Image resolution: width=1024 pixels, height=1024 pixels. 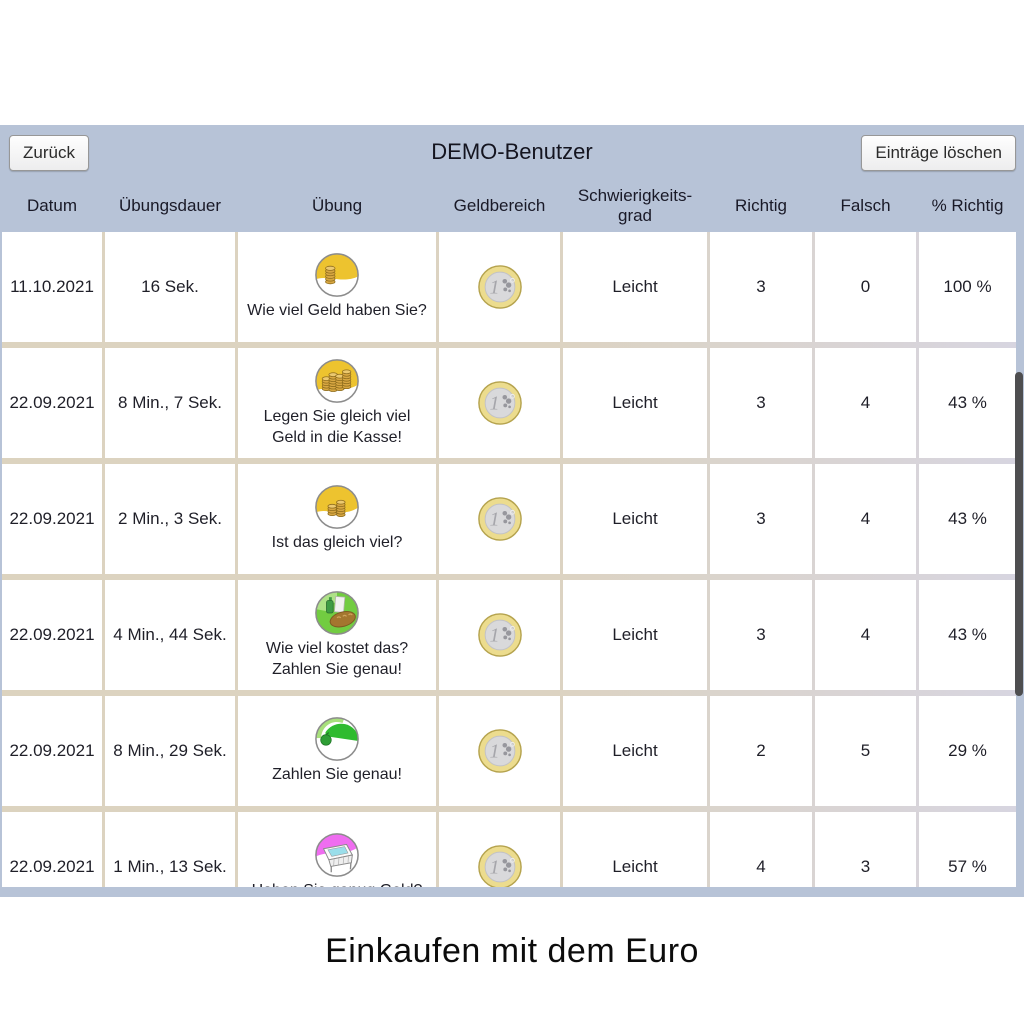 I want to click on table-row: 22.09.2021 8 Min., 7 Sek., so click(x=509, y=403).